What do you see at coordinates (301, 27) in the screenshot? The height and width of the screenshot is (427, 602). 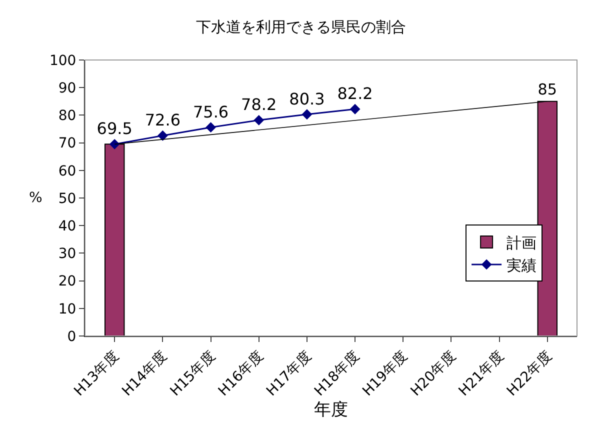 I see `chart-title: 下水道を利用できる県民の割合` at bounding box center [301, 27].